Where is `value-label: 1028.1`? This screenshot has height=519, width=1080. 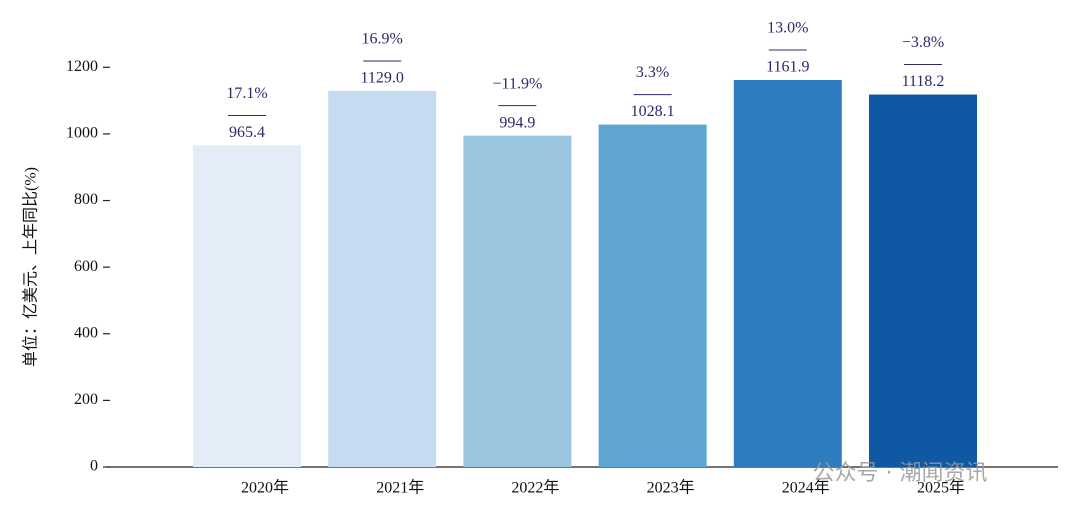
value-label: 1028.1 is located at coordinates (653, 111).